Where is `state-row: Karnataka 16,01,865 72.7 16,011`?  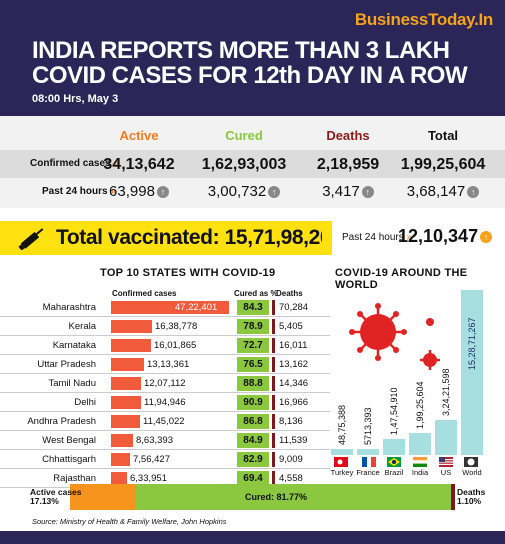
state-row: Karnataka 16,01,865 72.7 16,011 is located at coordinates (165, 345).